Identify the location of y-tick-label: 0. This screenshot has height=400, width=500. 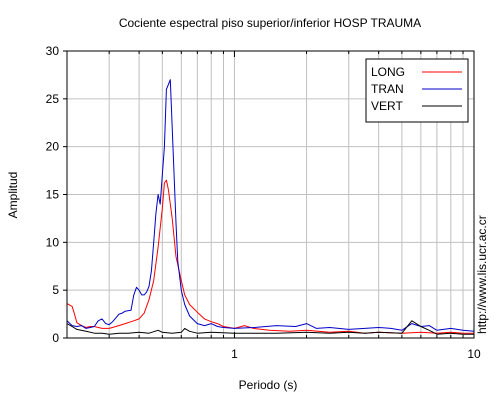
(55, 338).